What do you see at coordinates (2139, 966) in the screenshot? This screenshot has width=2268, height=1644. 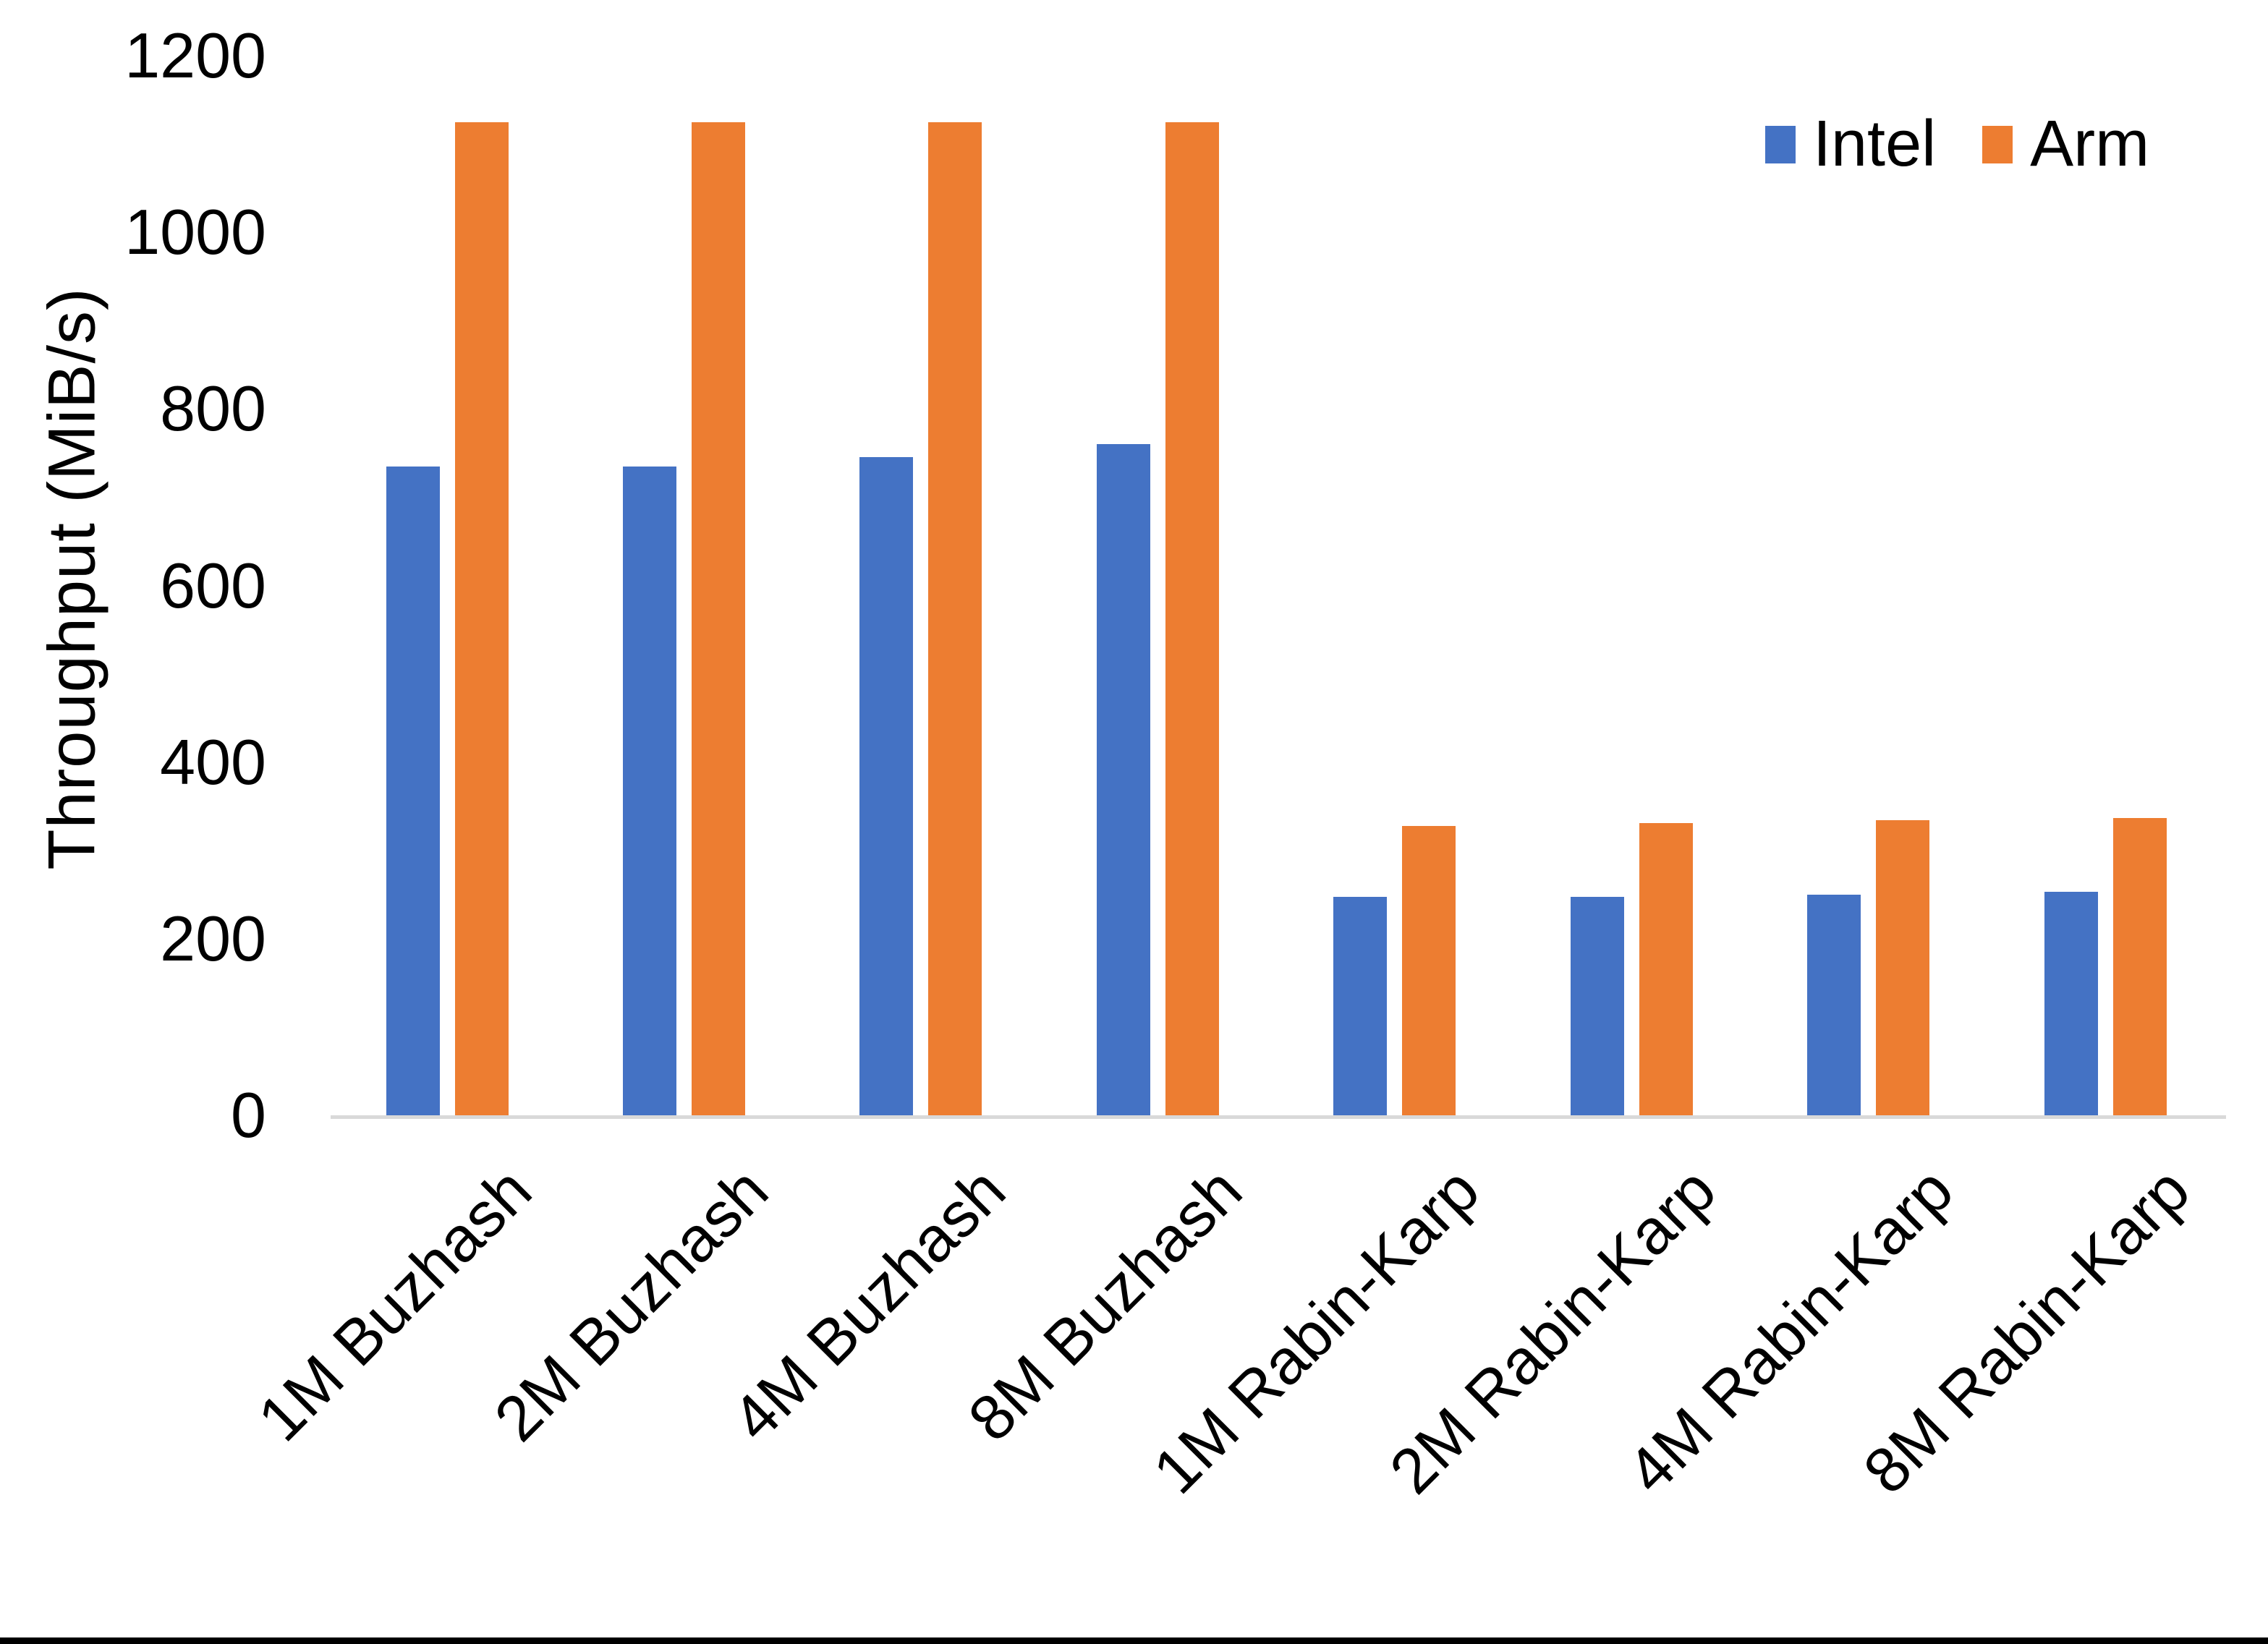 I see `bar-arm-8m-rabin-karp` at bounding box center [2139, 966].